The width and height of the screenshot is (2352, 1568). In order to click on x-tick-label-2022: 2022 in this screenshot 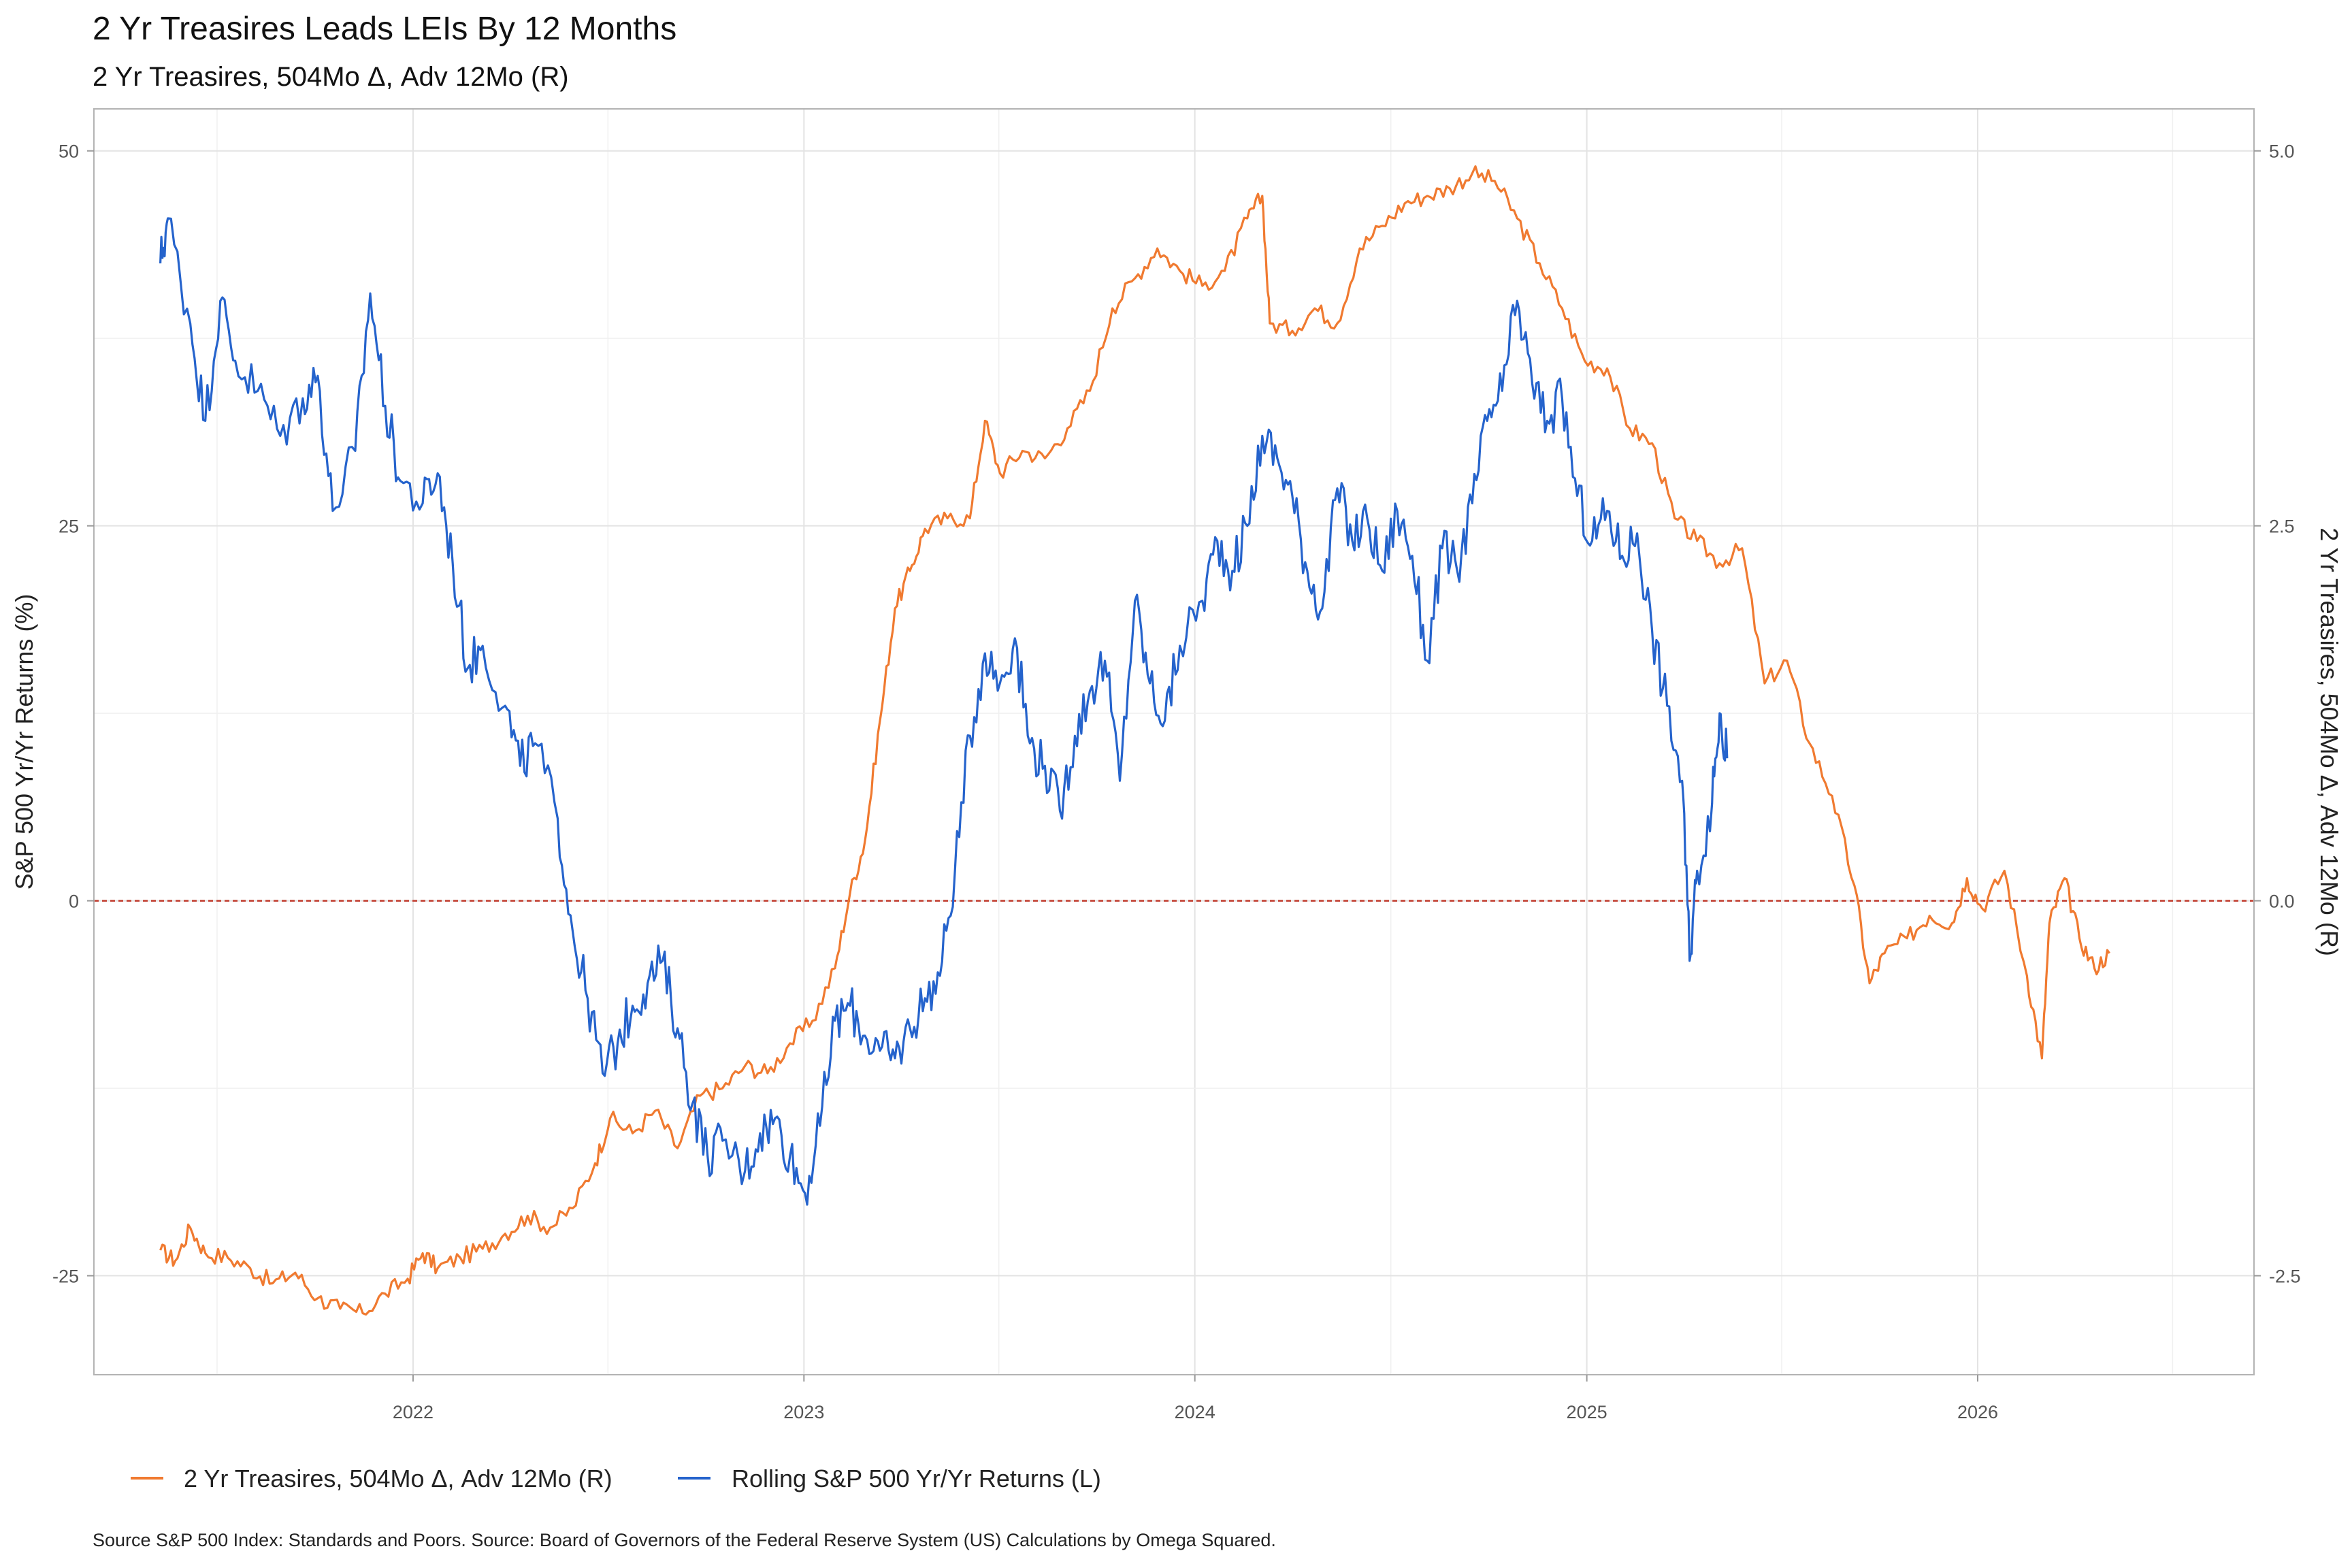, I will do `click(413, 1412)`.